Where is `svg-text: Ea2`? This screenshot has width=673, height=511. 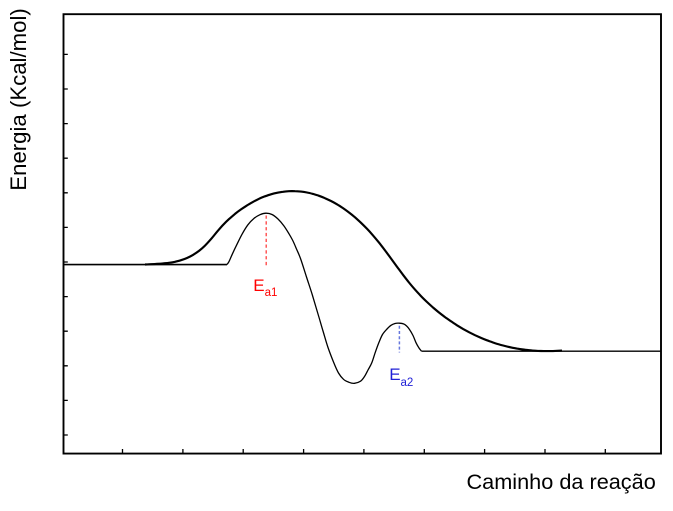 svg-text: Ea2 is located at coordinates (401, 377).